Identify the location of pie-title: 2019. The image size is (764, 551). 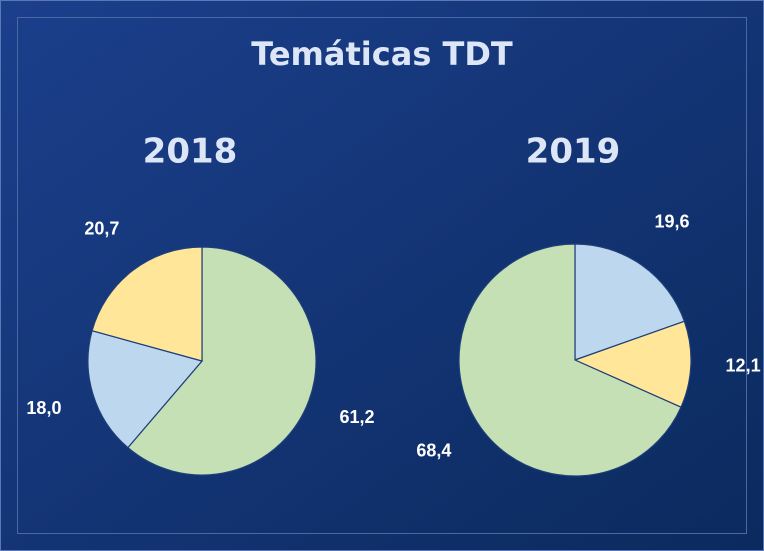
(573, 152).